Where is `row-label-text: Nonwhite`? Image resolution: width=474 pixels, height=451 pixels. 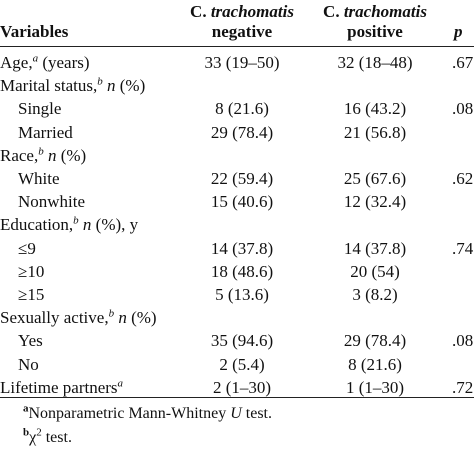 row-label-text: Nonwhite is located at coordinates (52, 201).